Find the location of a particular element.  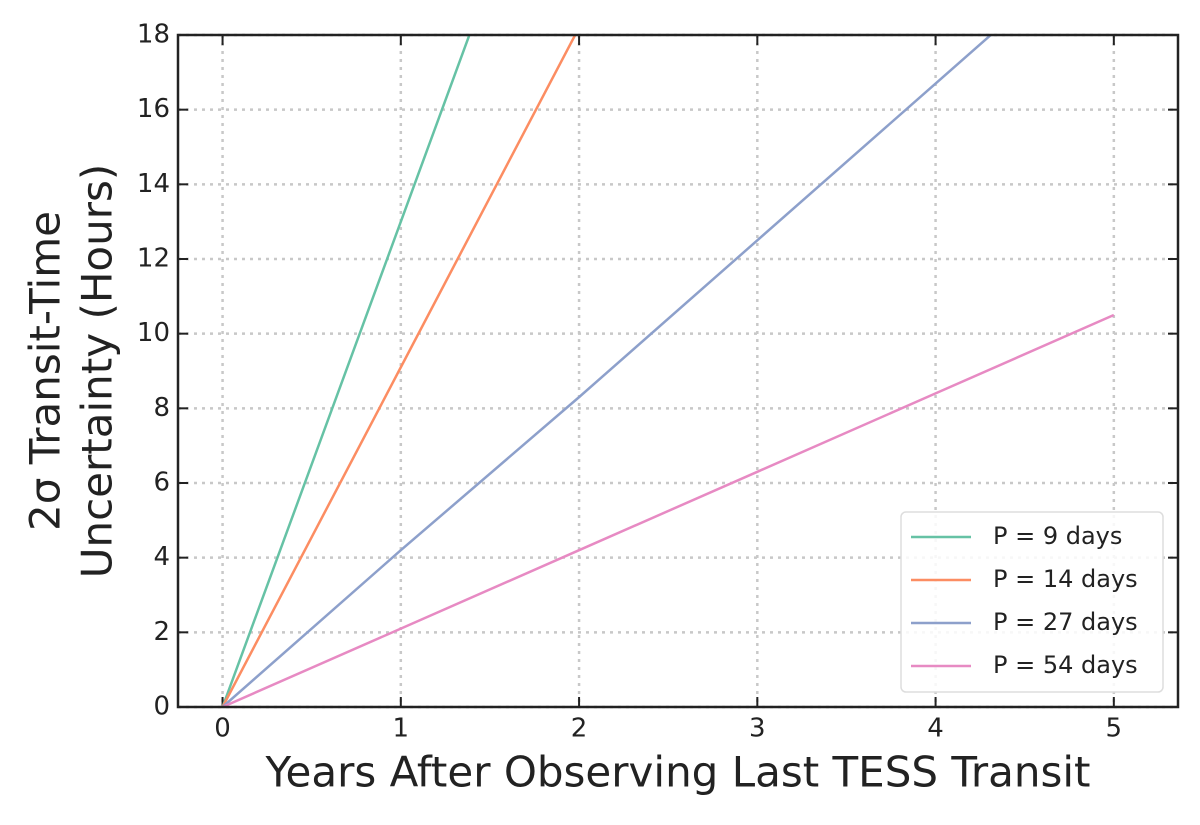

x-tick-label: 5 is located at coordinates (1114, 729).